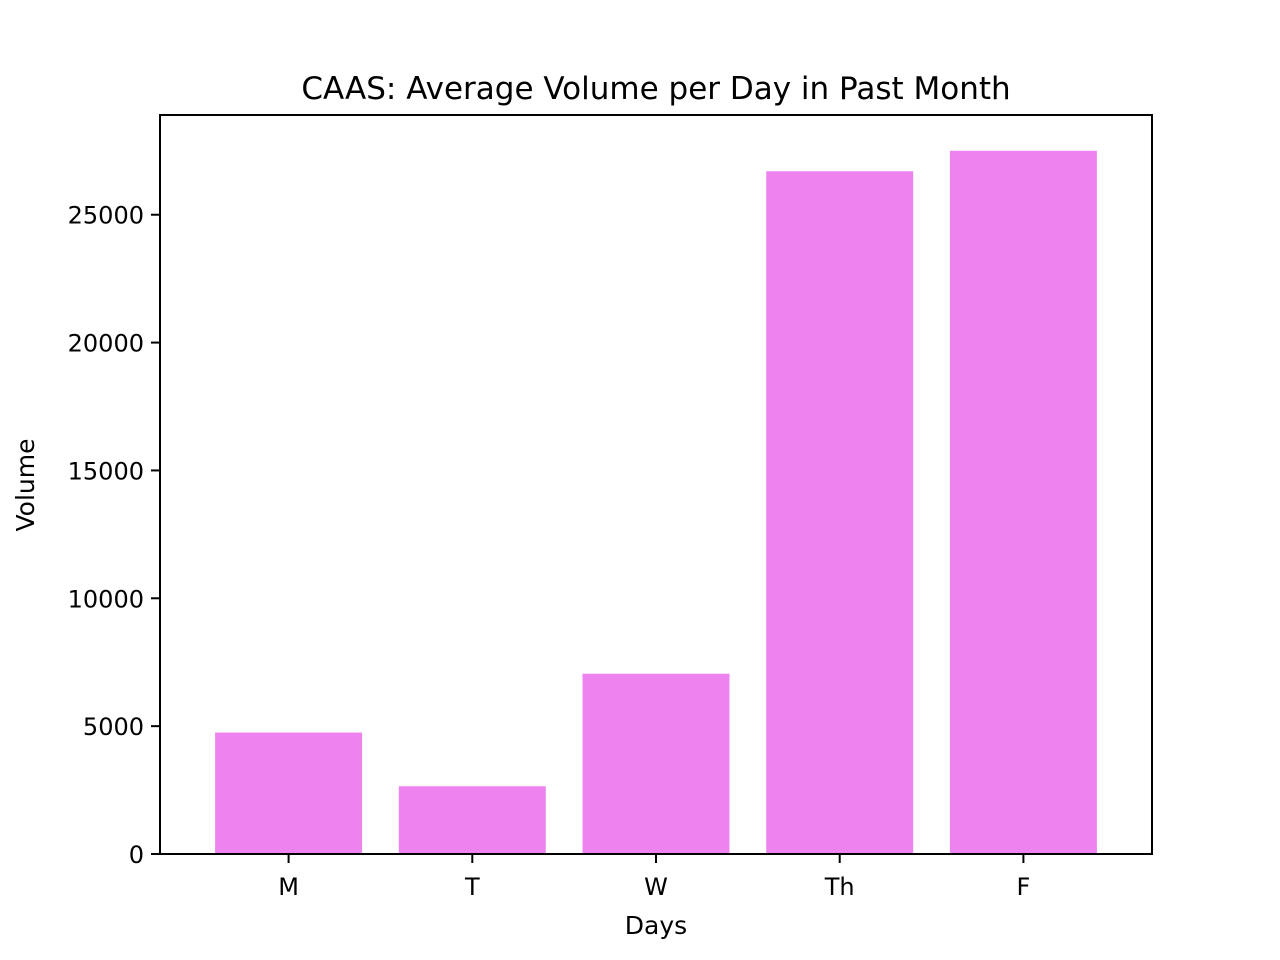 The height and width of the screenshot is (960, 1280). I want to click on x-tick-label: W, so click(656, 887).